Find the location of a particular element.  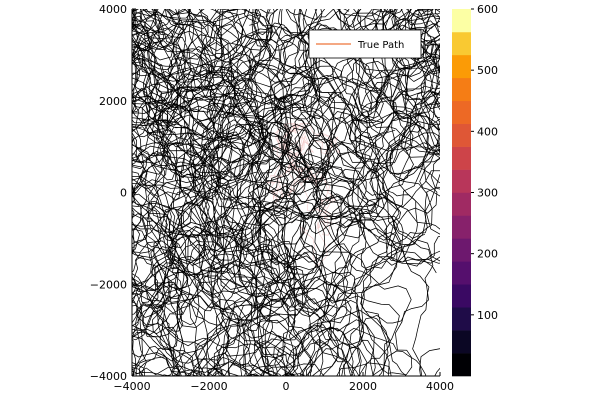

x-tick-label: −4000 is located at coordinates (131, 386).